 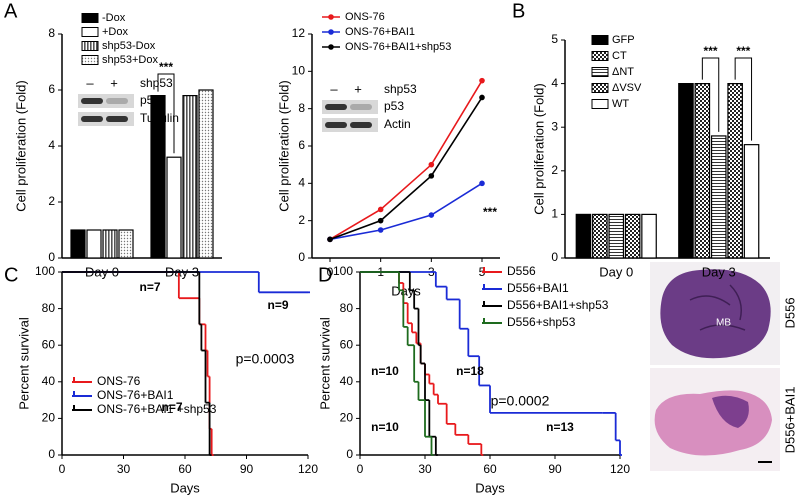 I want to click on legend-label: -Dox, so click(x=114, y=18).